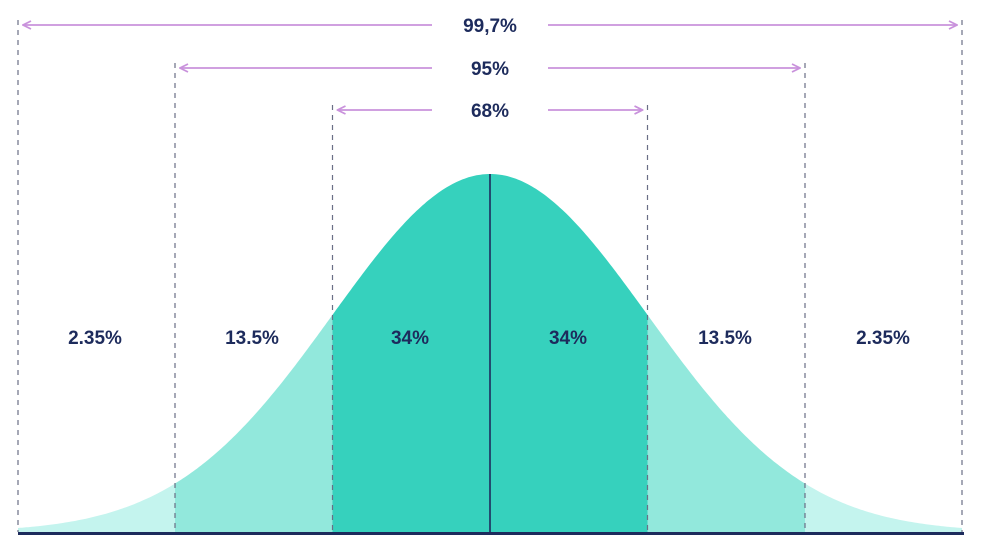 The width and height of the screenshot is (982, 544). I want to click on segment-labels: 2.35% 13.5% 34% 34% 13.5% 2.35%, so click(489, 338).